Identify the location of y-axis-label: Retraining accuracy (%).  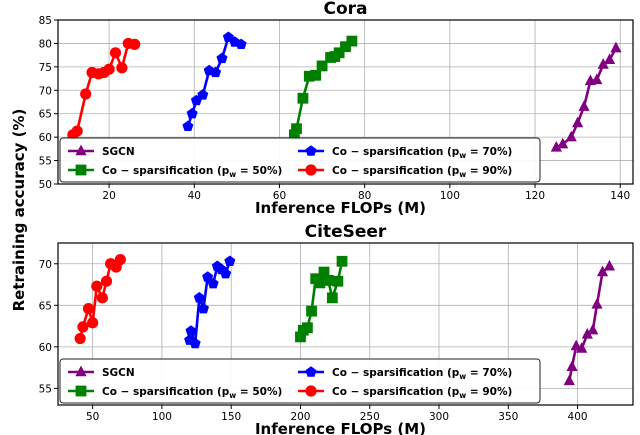
(19, 210).